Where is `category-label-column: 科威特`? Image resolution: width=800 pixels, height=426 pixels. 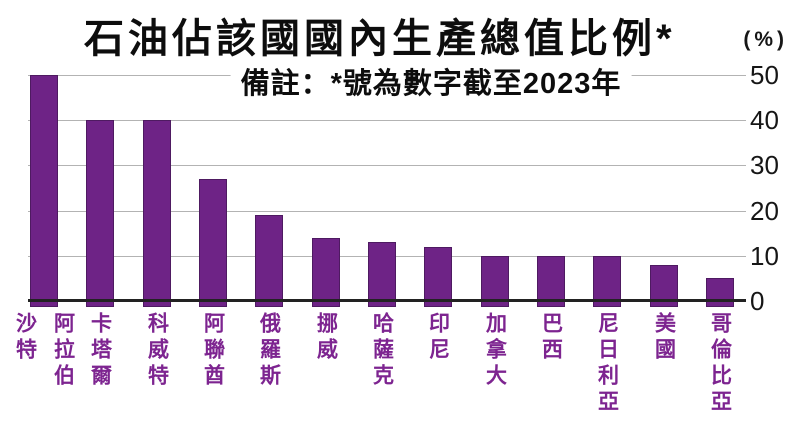
category-label-column: 科威特 is located at coordinates (157, 351).